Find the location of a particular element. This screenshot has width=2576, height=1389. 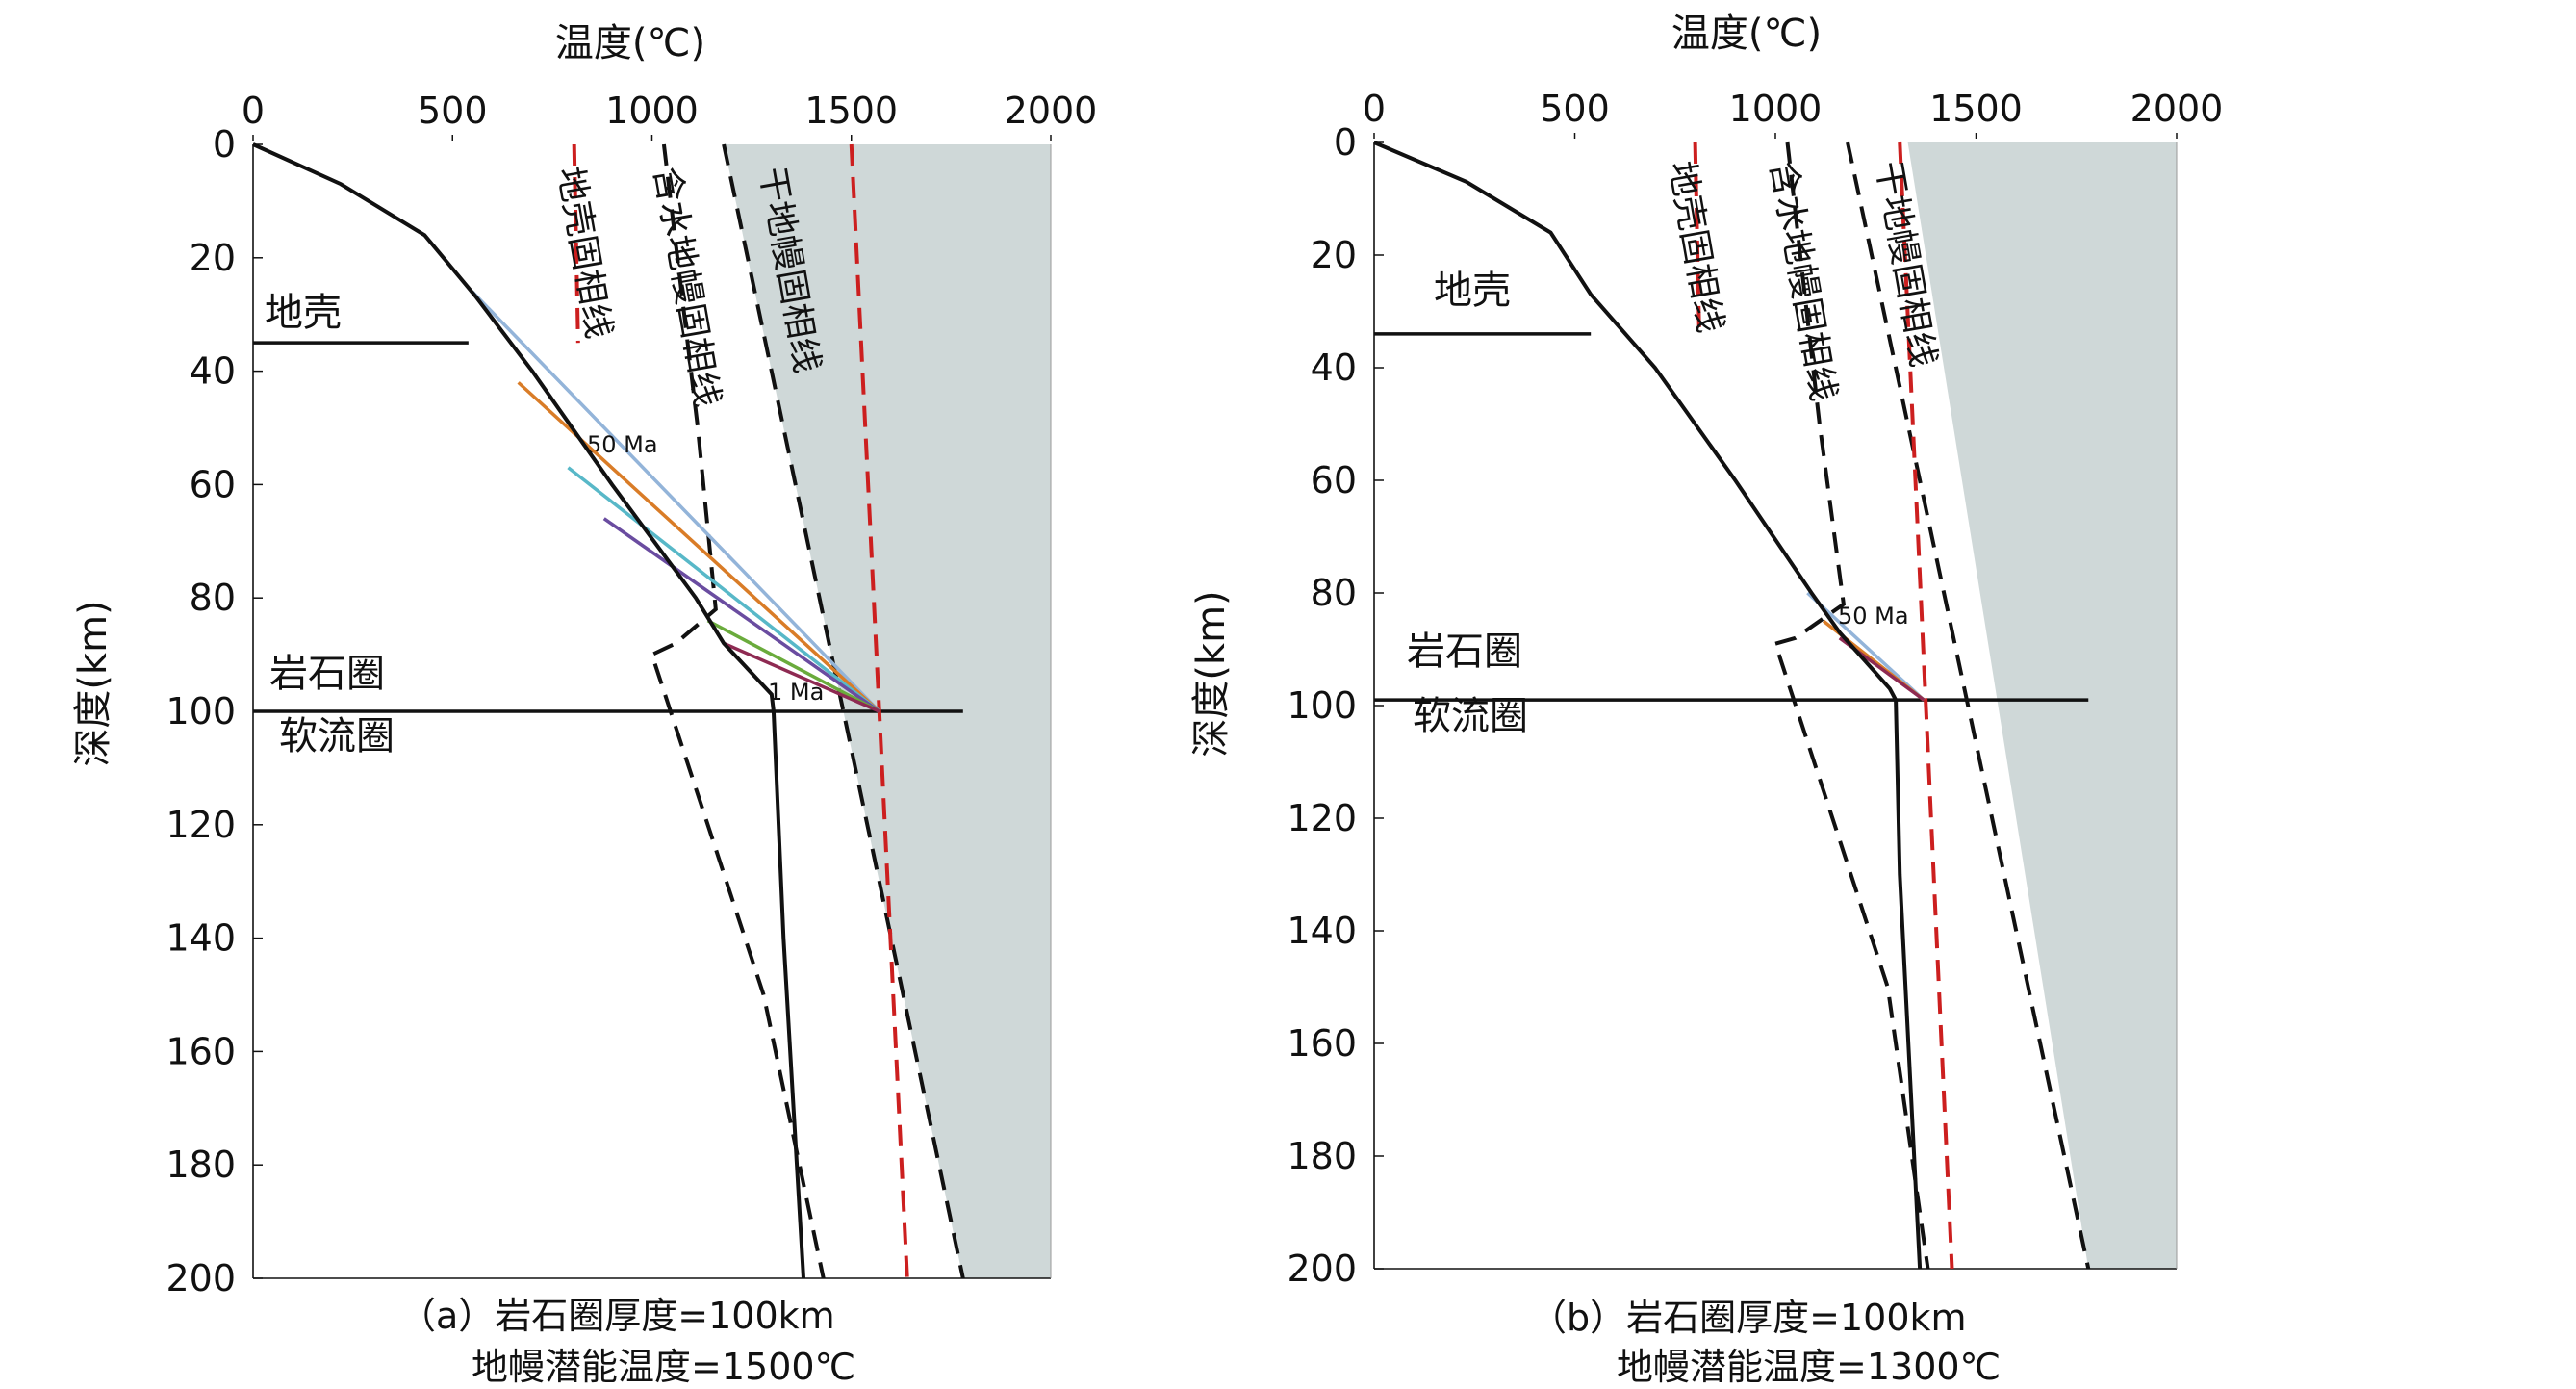

caption-line-2: 地幔潜能温度=1300℃ is located at coordinates (1809, 1367).